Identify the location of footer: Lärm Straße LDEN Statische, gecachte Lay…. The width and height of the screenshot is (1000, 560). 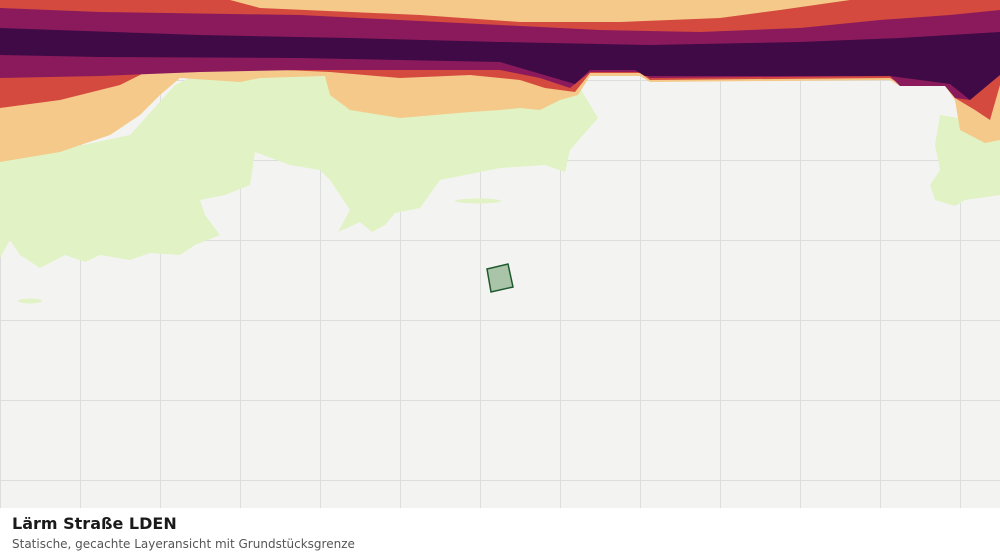
(500, 534).